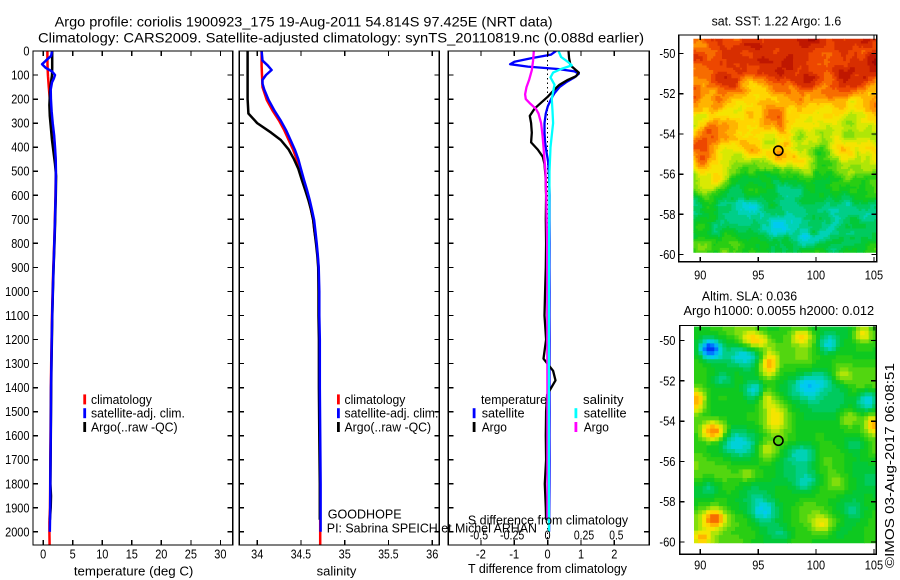  What do you see at coordinates (73, 554) in the screenshot?
I see `svg-text: 5` at bounding box center [73, 554].